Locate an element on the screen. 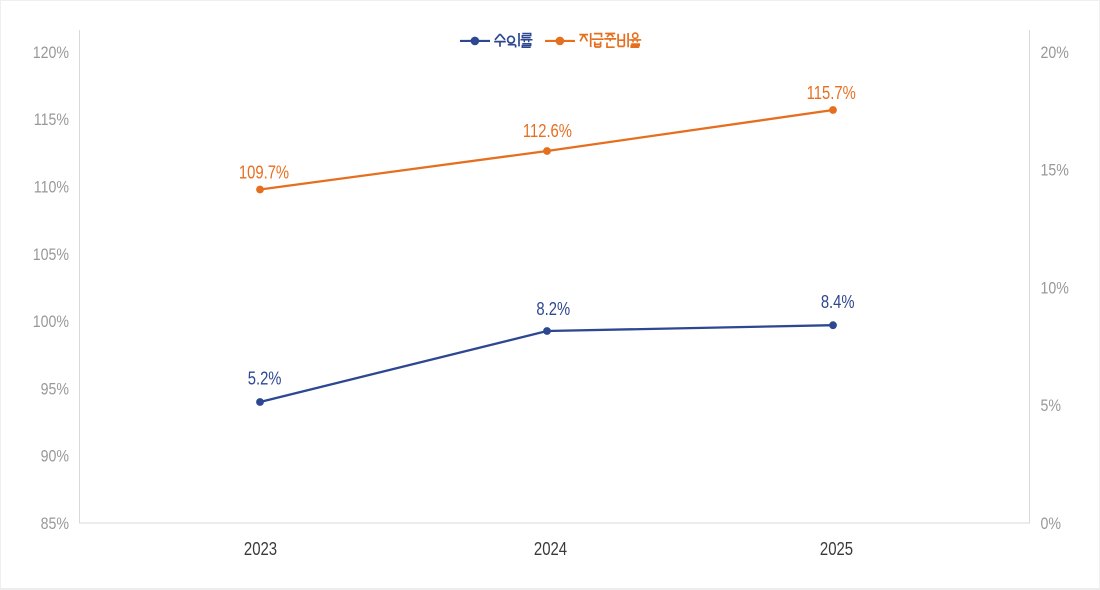 The image size is (1100, 590). svg-text: 8.4% is located at coordinates (838, 301).